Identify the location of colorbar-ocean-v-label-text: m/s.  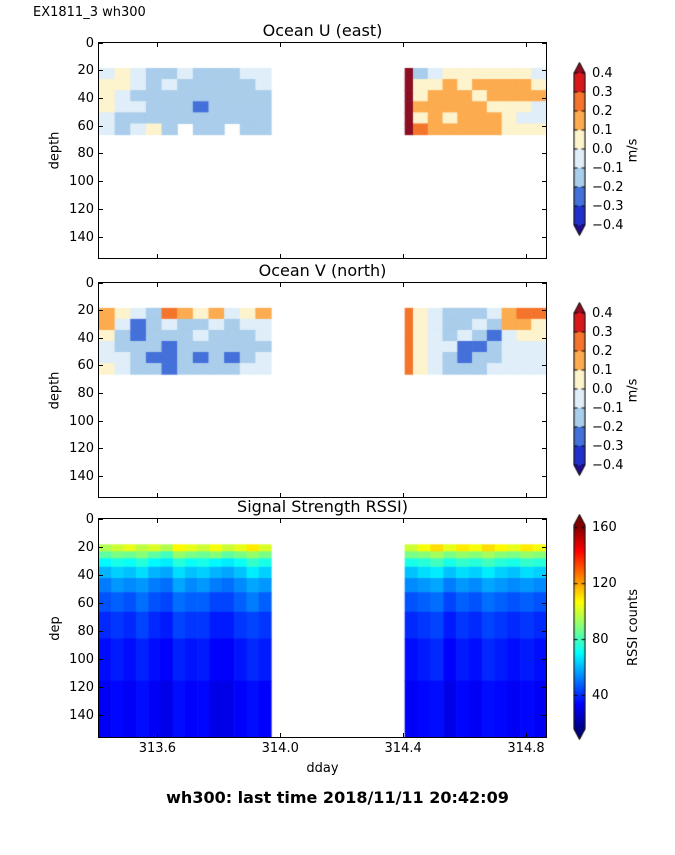
(633, 390).